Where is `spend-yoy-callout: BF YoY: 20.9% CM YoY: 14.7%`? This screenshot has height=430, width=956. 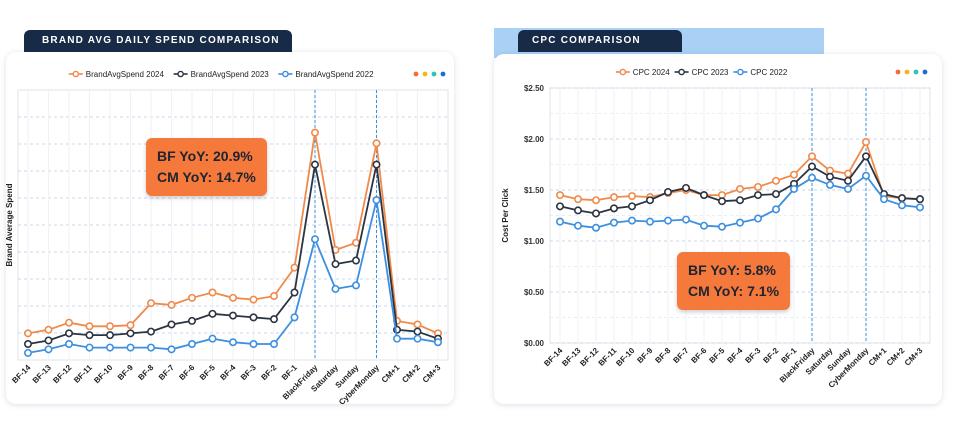
spend-yoy-callout: BF YoY: 20.9% CM YoY: 14.7% is located at coordinates (206, 167).